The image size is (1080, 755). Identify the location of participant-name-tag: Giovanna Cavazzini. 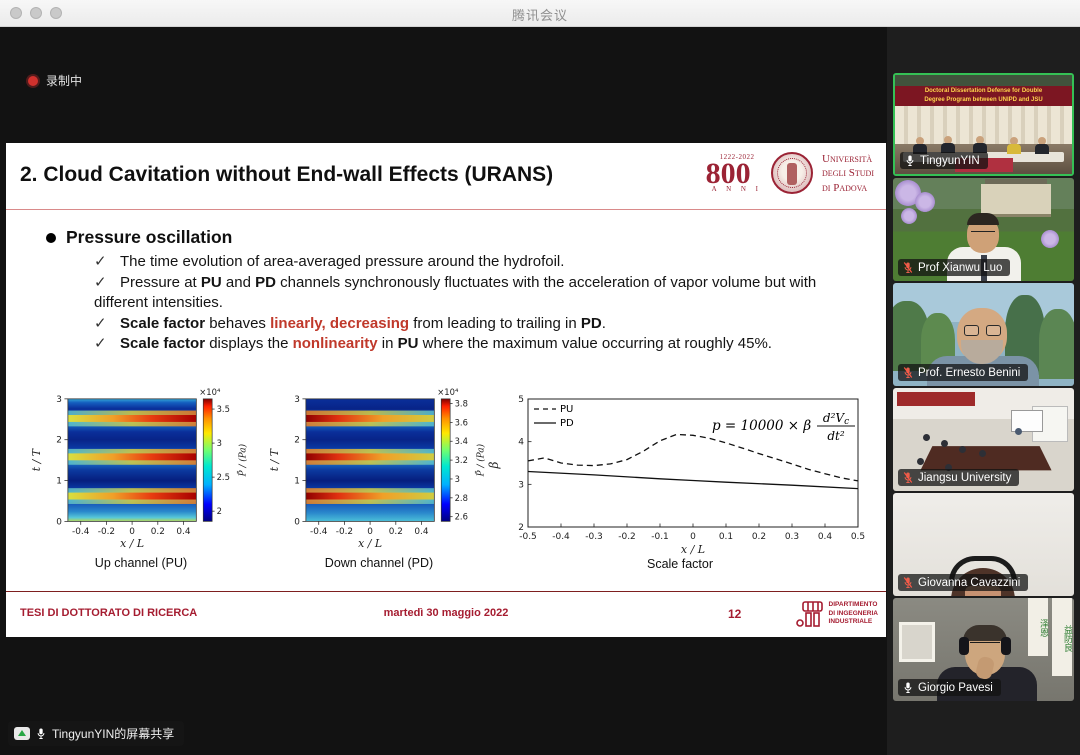
(963, 582).